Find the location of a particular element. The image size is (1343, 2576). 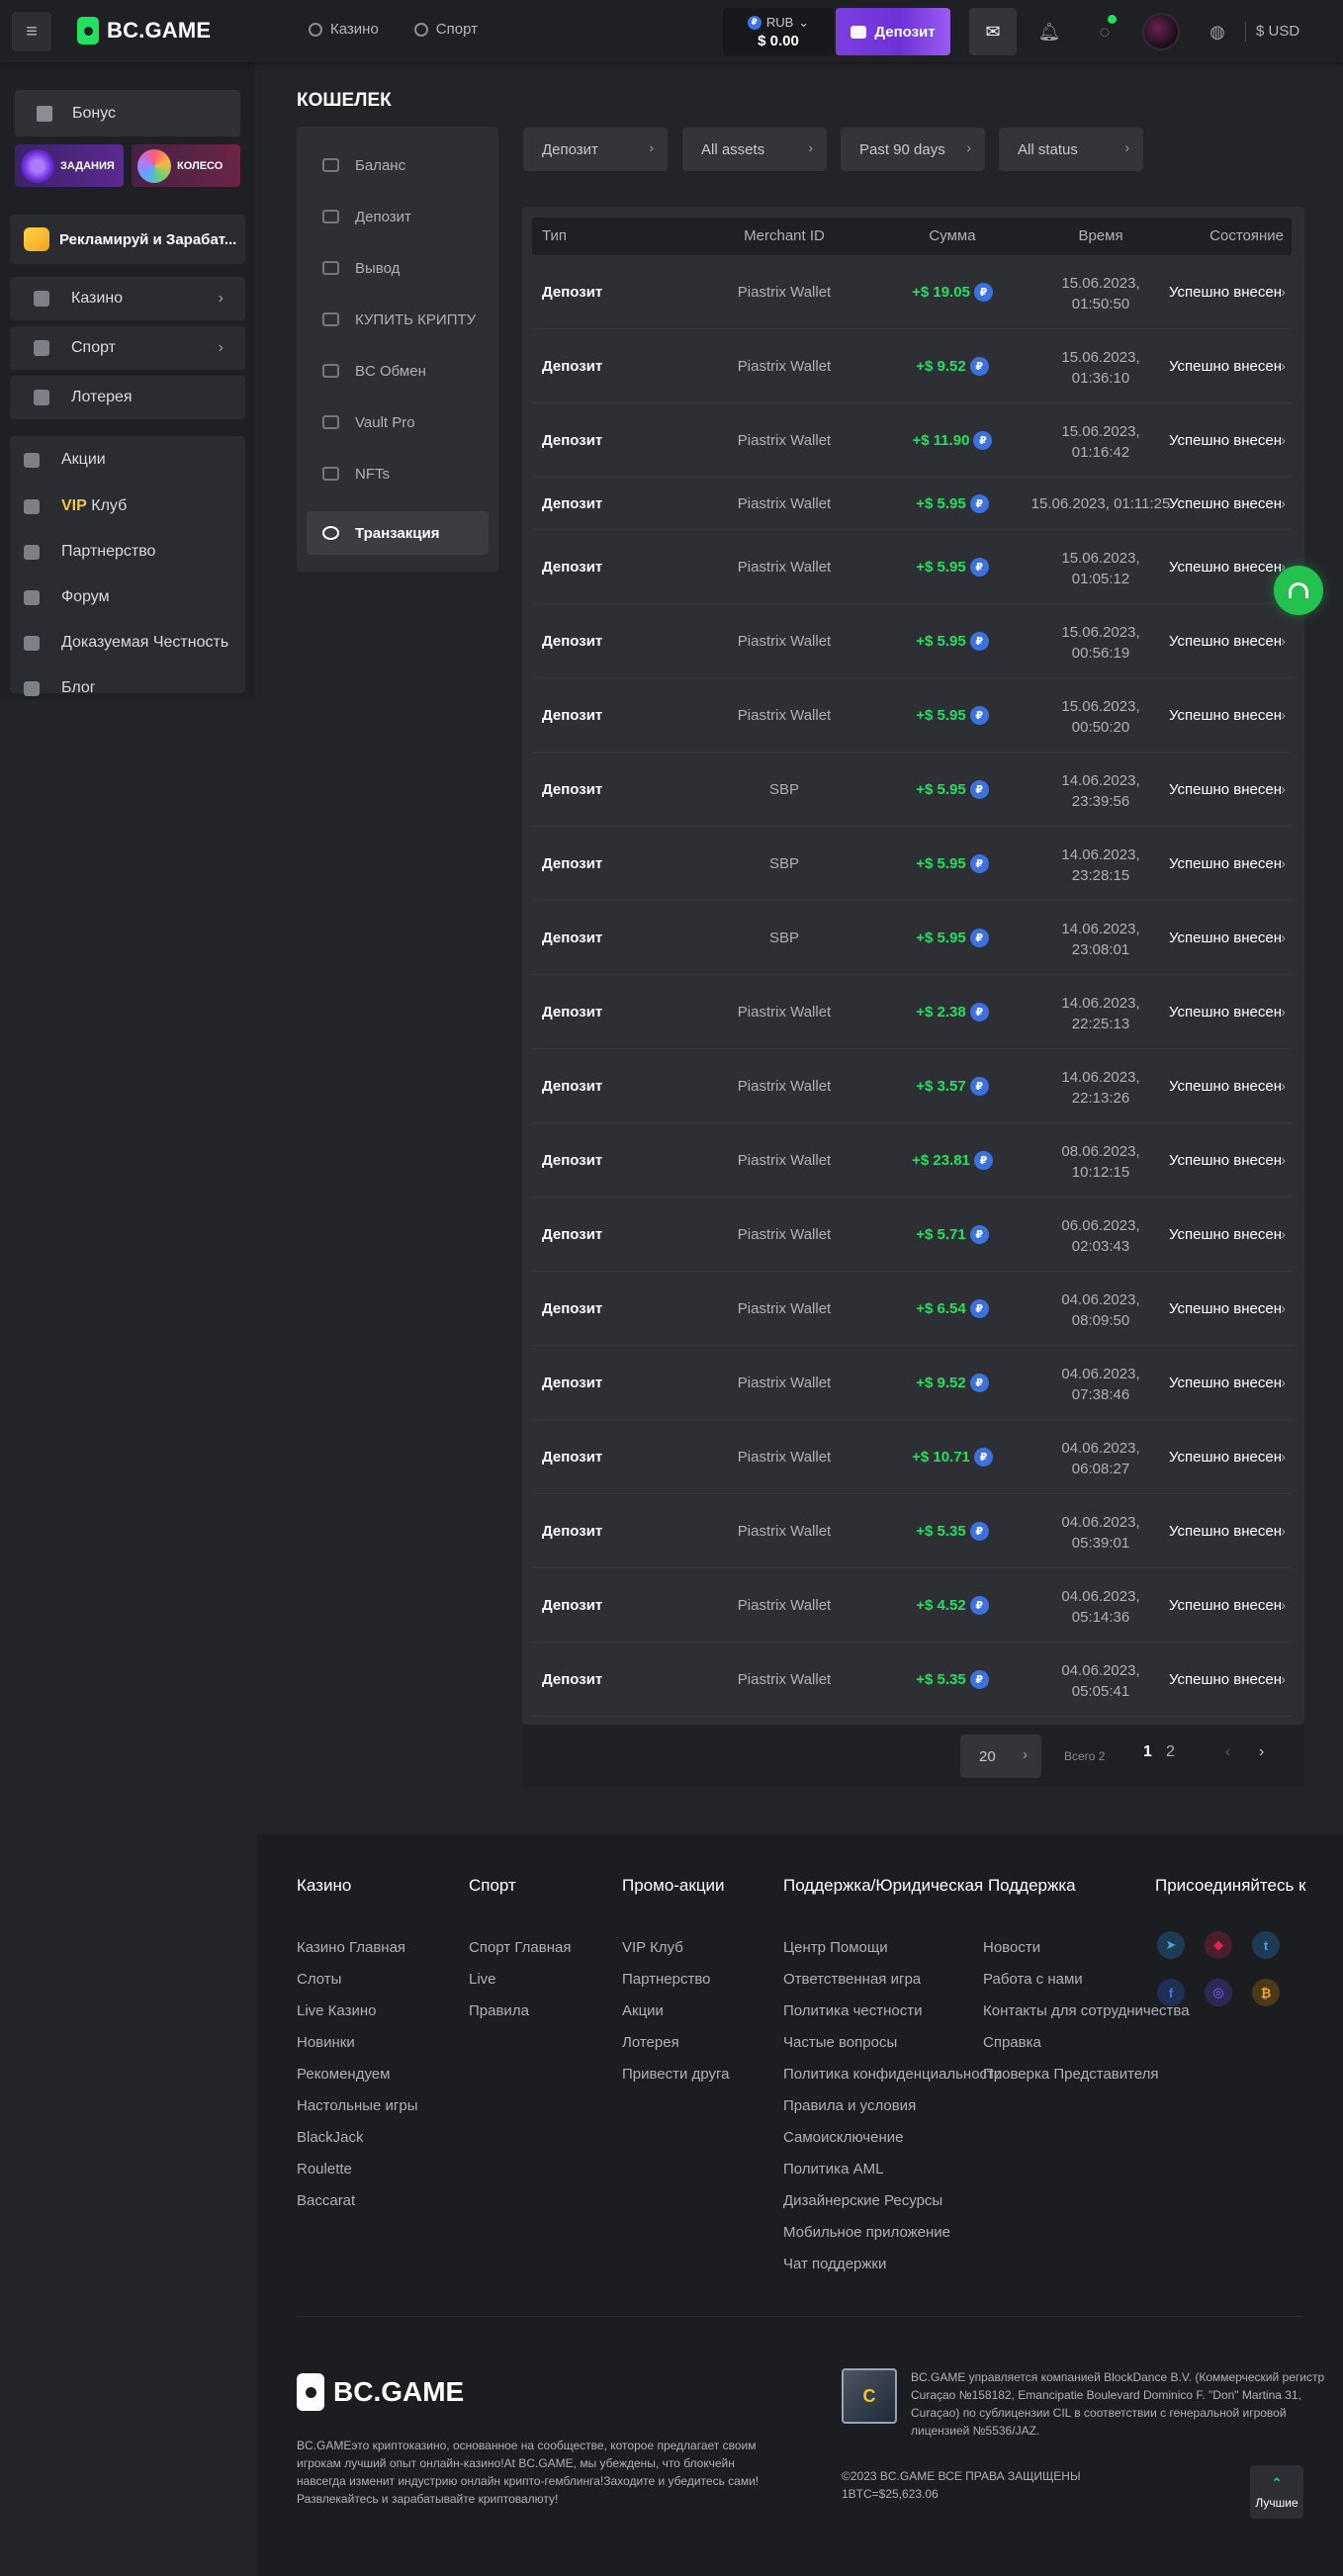

discord-icon: ◎ is located at coordinates (1219, 1992).